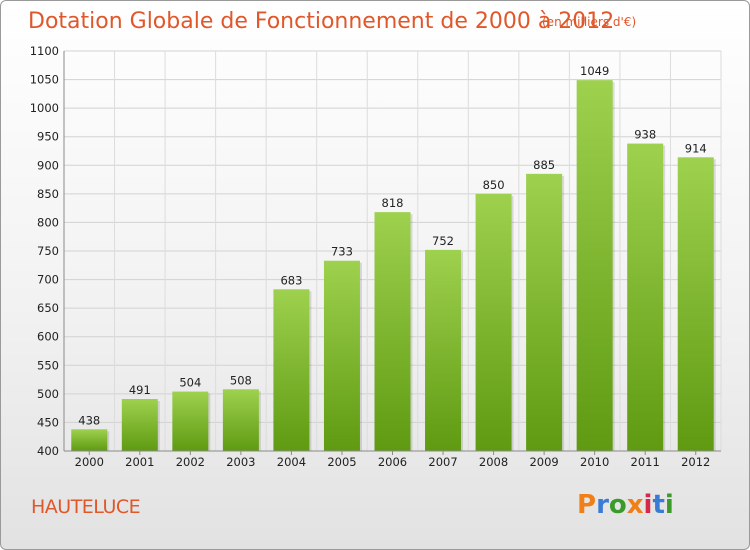 This screenshot has height=550, width=750. What do you see at coordinates (190, 383) in the screenshot?
I see `data-label: 504` at bounding box center [190, 383].